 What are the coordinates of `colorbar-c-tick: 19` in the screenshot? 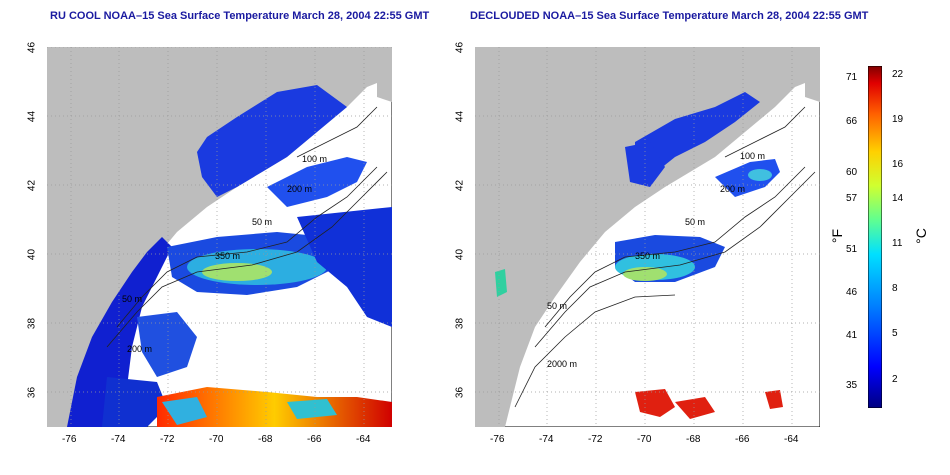 It's located at (898, 119).